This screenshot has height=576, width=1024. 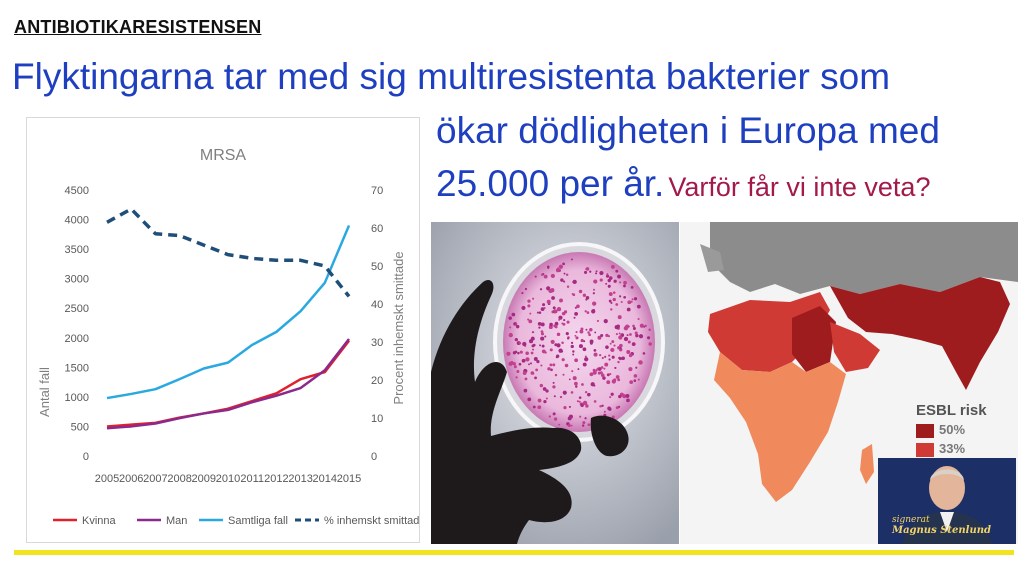 What do you see at coordinates (86, 457) in the screenshot?
I see `y-tick-label: 0` at bounding box center [86, 457].